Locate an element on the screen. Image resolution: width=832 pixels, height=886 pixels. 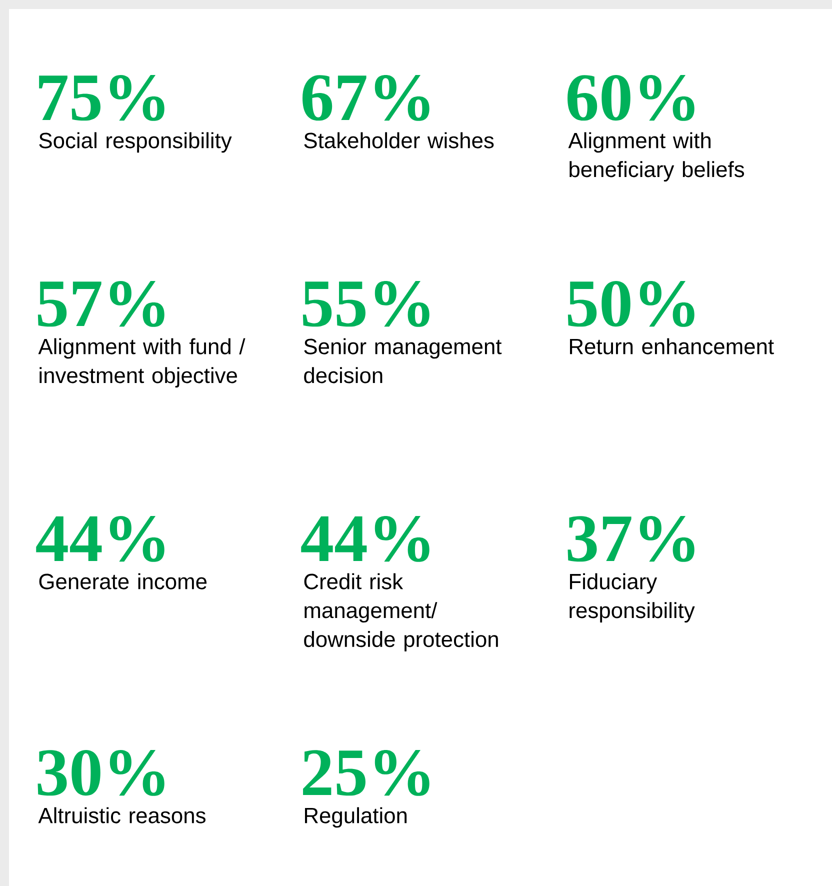
data-label: 25 is located at coordinates (334, 773).